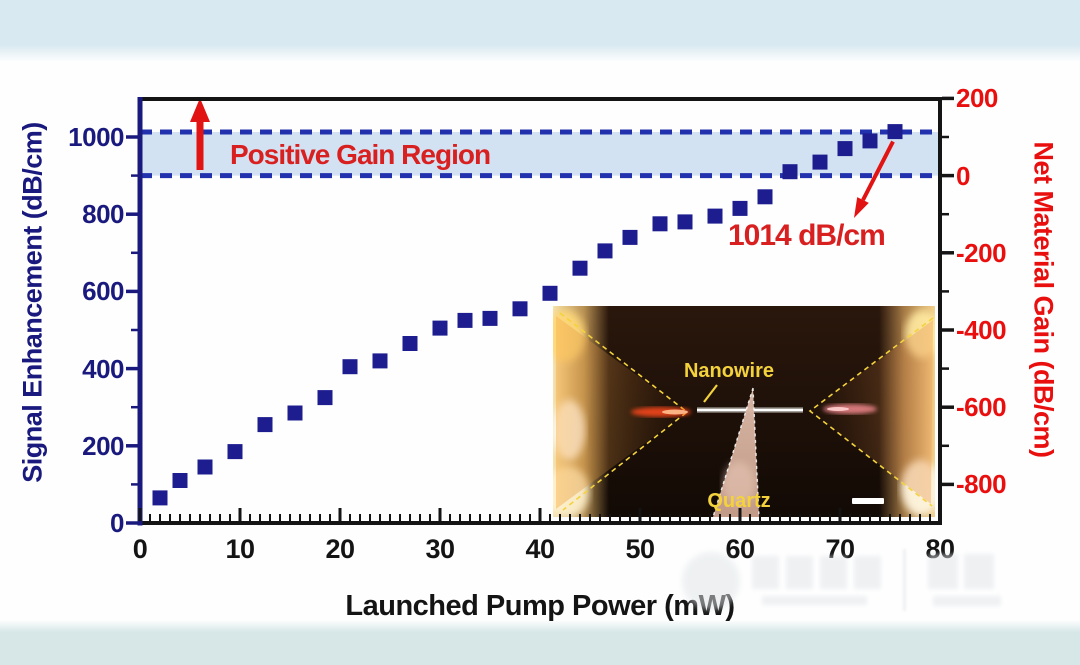  I want to click on y-right-tick-label: 200, so click(977, 98).